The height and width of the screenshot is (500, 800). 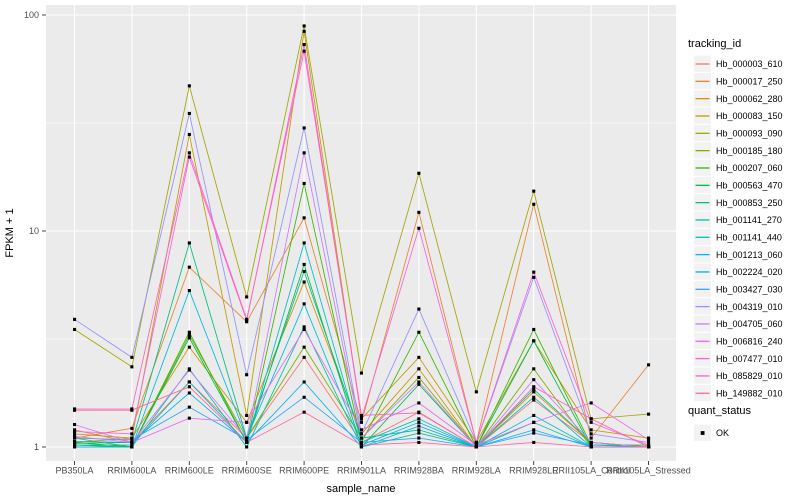 What do you see at coordinates (749, 307) in the screenshot?
I see `legend-entry-label: Hb_004319_010` at bounding box center [749, 307].